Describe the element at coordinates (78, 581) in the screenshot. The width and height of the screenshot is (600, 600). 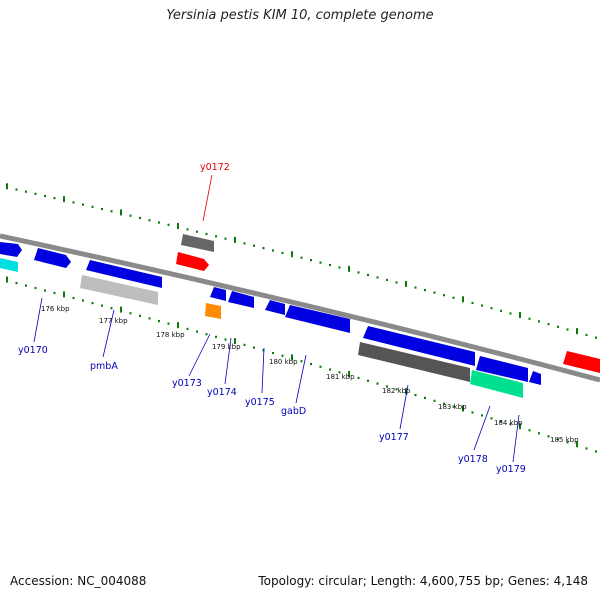
I see `accession-label: Accession: NC_004088` at that location.